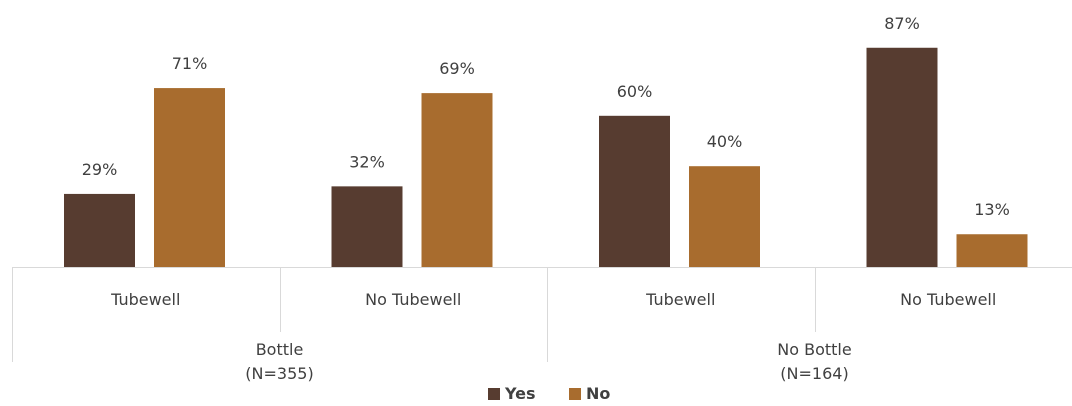 This screenshot has height=406, width=1072. I want to click on group-label-1: Bottle, so click(280, 349).